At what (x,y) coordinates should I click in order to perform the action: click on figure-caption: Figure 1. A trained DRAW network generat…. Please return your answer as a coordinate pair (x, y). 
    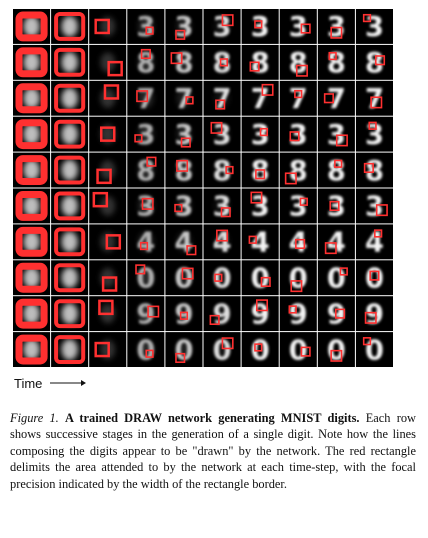
    Looking at the image, I should click on (213, 451).